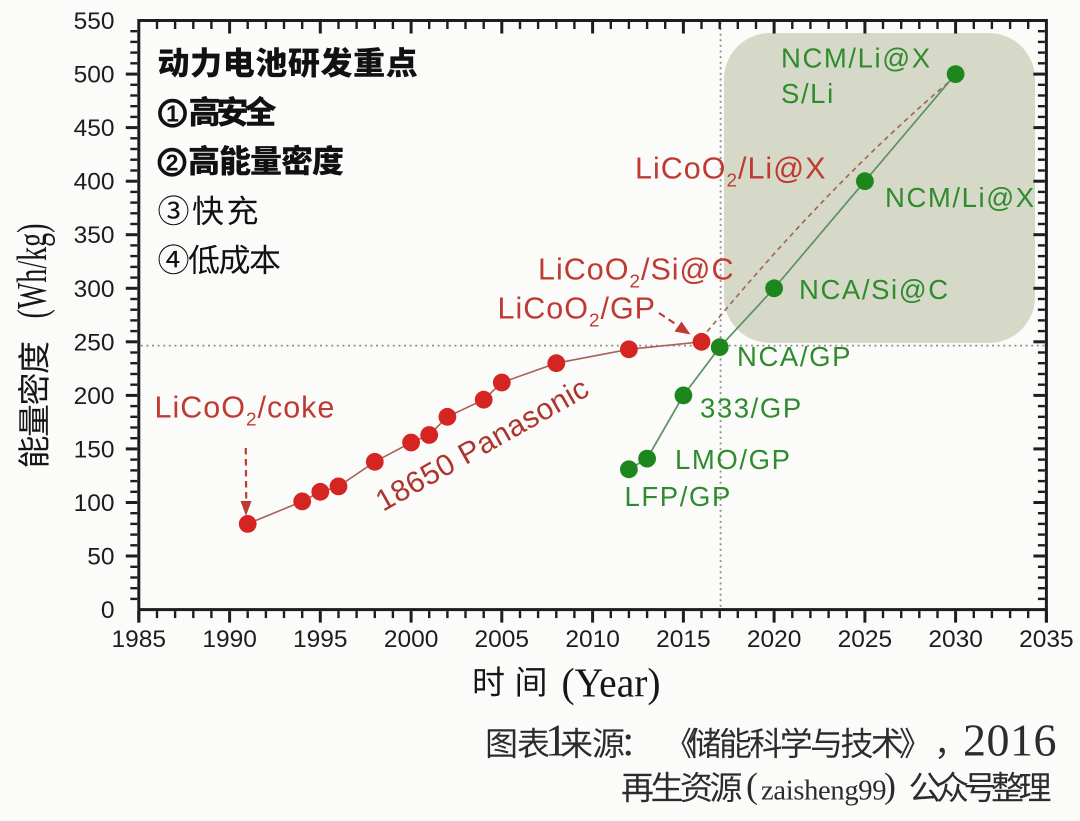  Describe the element at coordinates (733, 459) in the screenshot. I see `svg-text: LMO/GP` at that location.